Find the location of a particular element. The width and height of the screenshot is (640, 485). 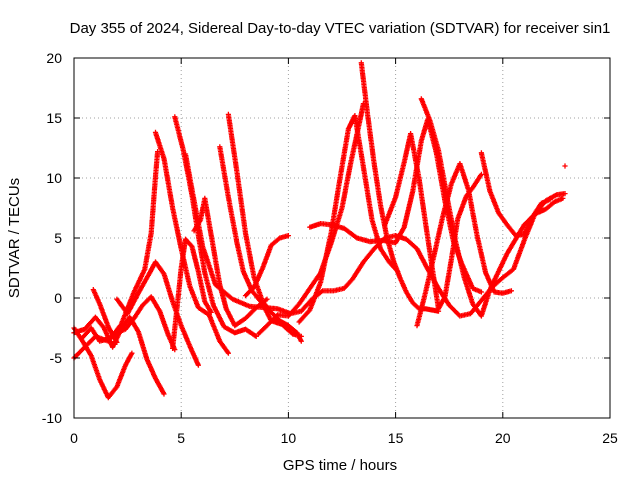

y-axis-label: SDTVAR / TECUs is located at coordinates (14, 238).